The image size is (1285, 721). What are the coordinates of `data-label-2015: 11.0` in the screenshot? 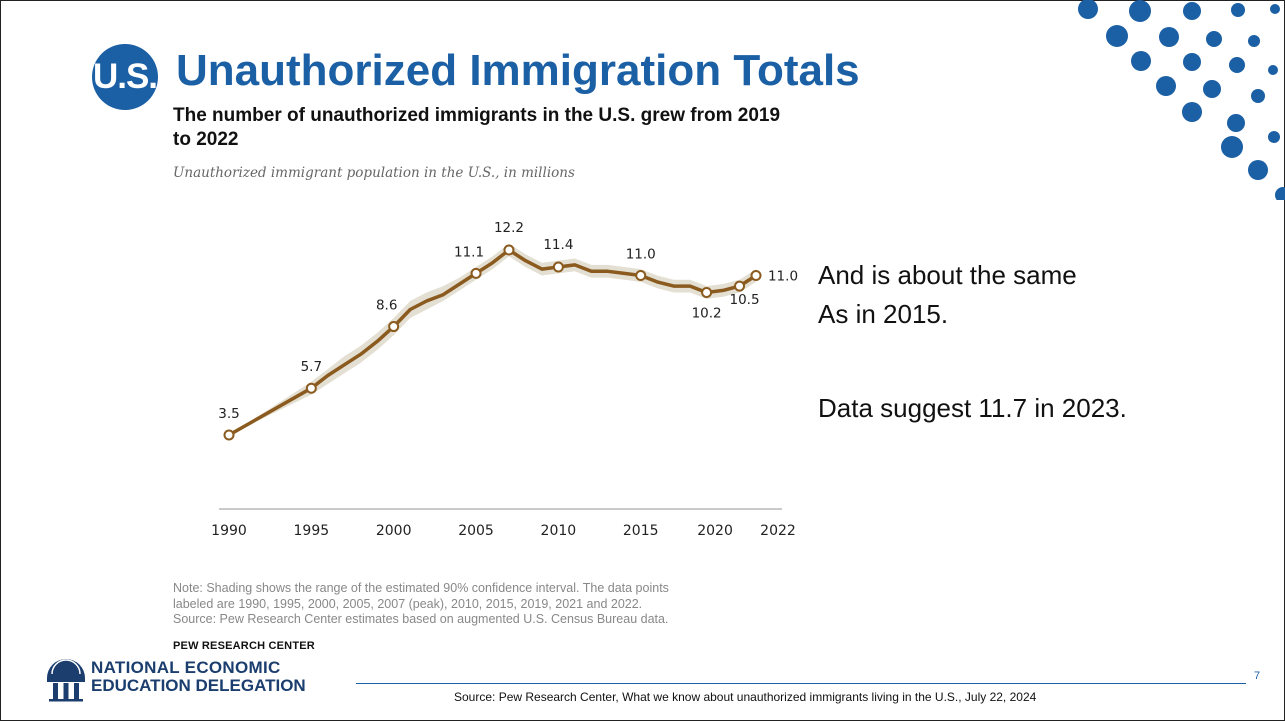 It's located at (641, 255).